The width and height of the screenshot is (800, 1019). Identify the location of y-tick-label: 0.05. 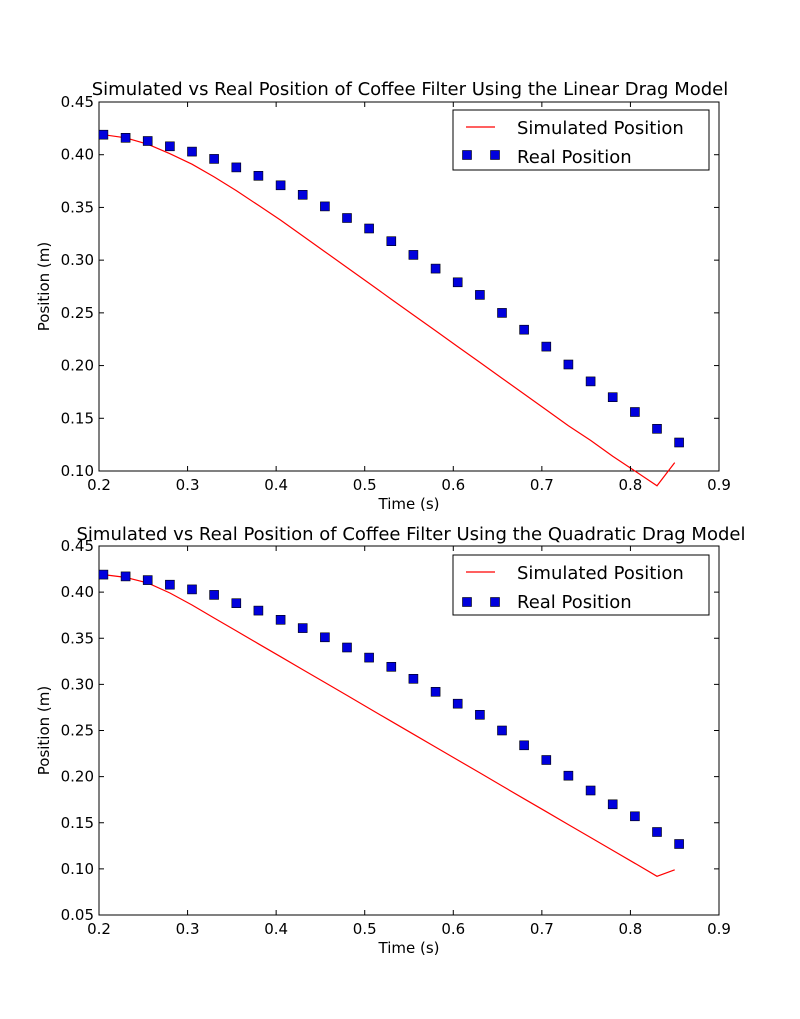
(77, 915).